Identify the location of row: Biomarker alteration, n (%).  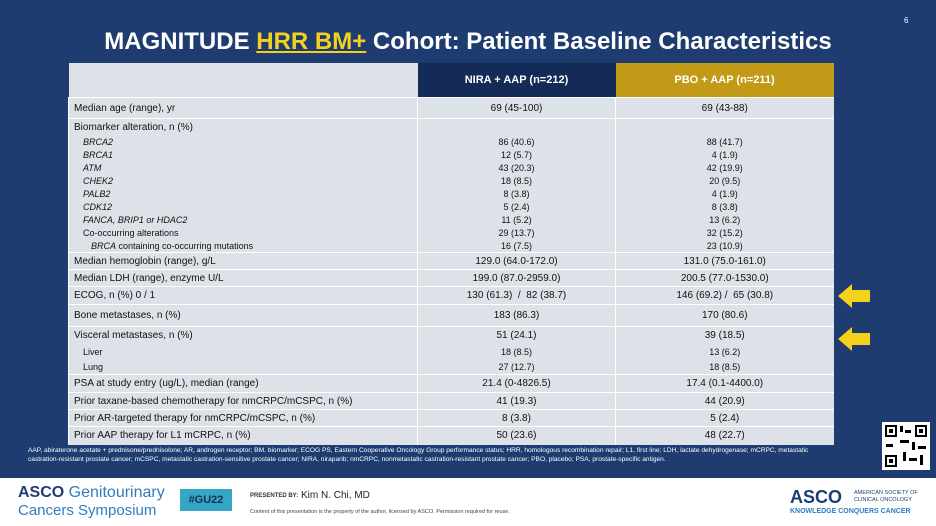
(451, 127).